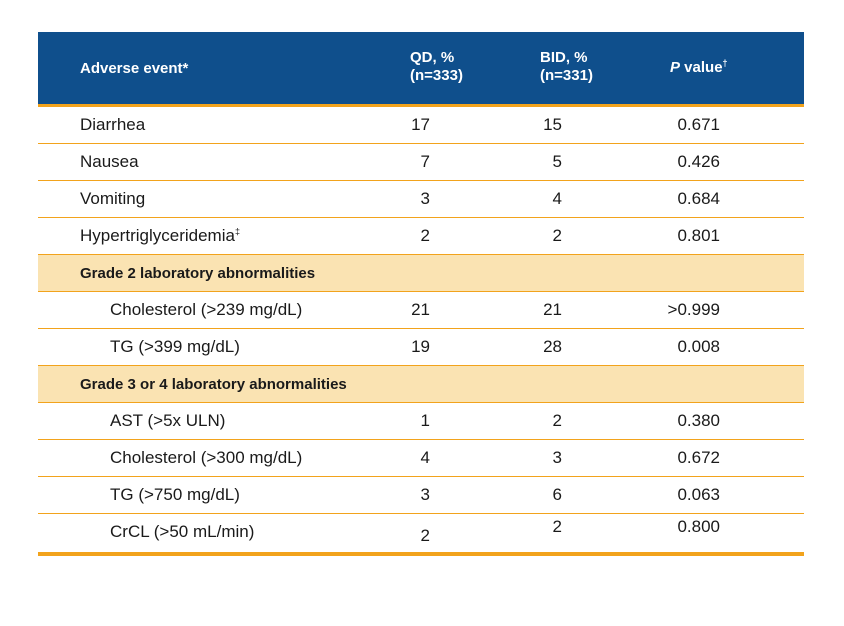  What do you see at coordinates (557, 494) in the screenshot?
I see `row-bid: 6` at bounding box center [557, 494].